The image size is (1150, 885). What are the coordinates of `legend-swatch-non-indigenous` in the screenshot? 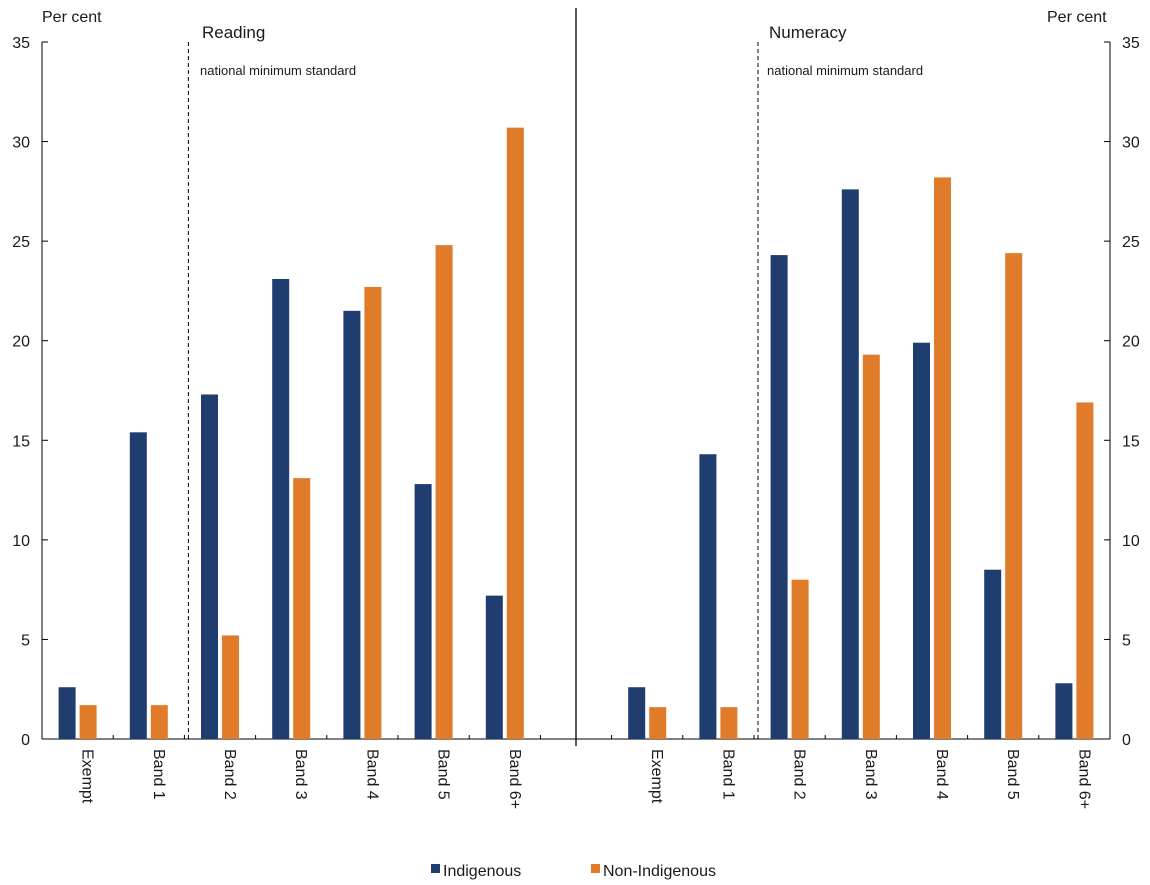 It's located at (595, 868).